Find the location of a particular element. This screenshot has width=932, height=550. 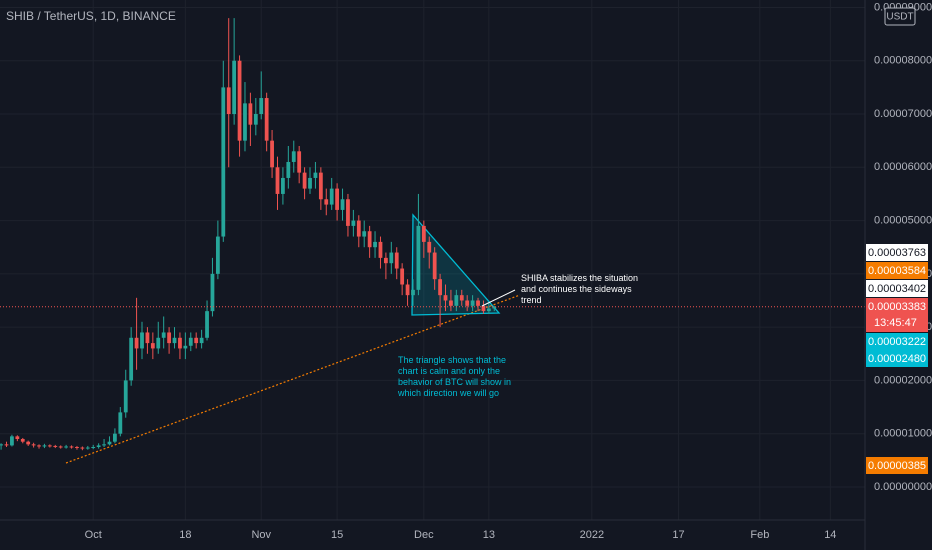

price-badge-label: 0.00003222 is located at coordinates (897, 342).